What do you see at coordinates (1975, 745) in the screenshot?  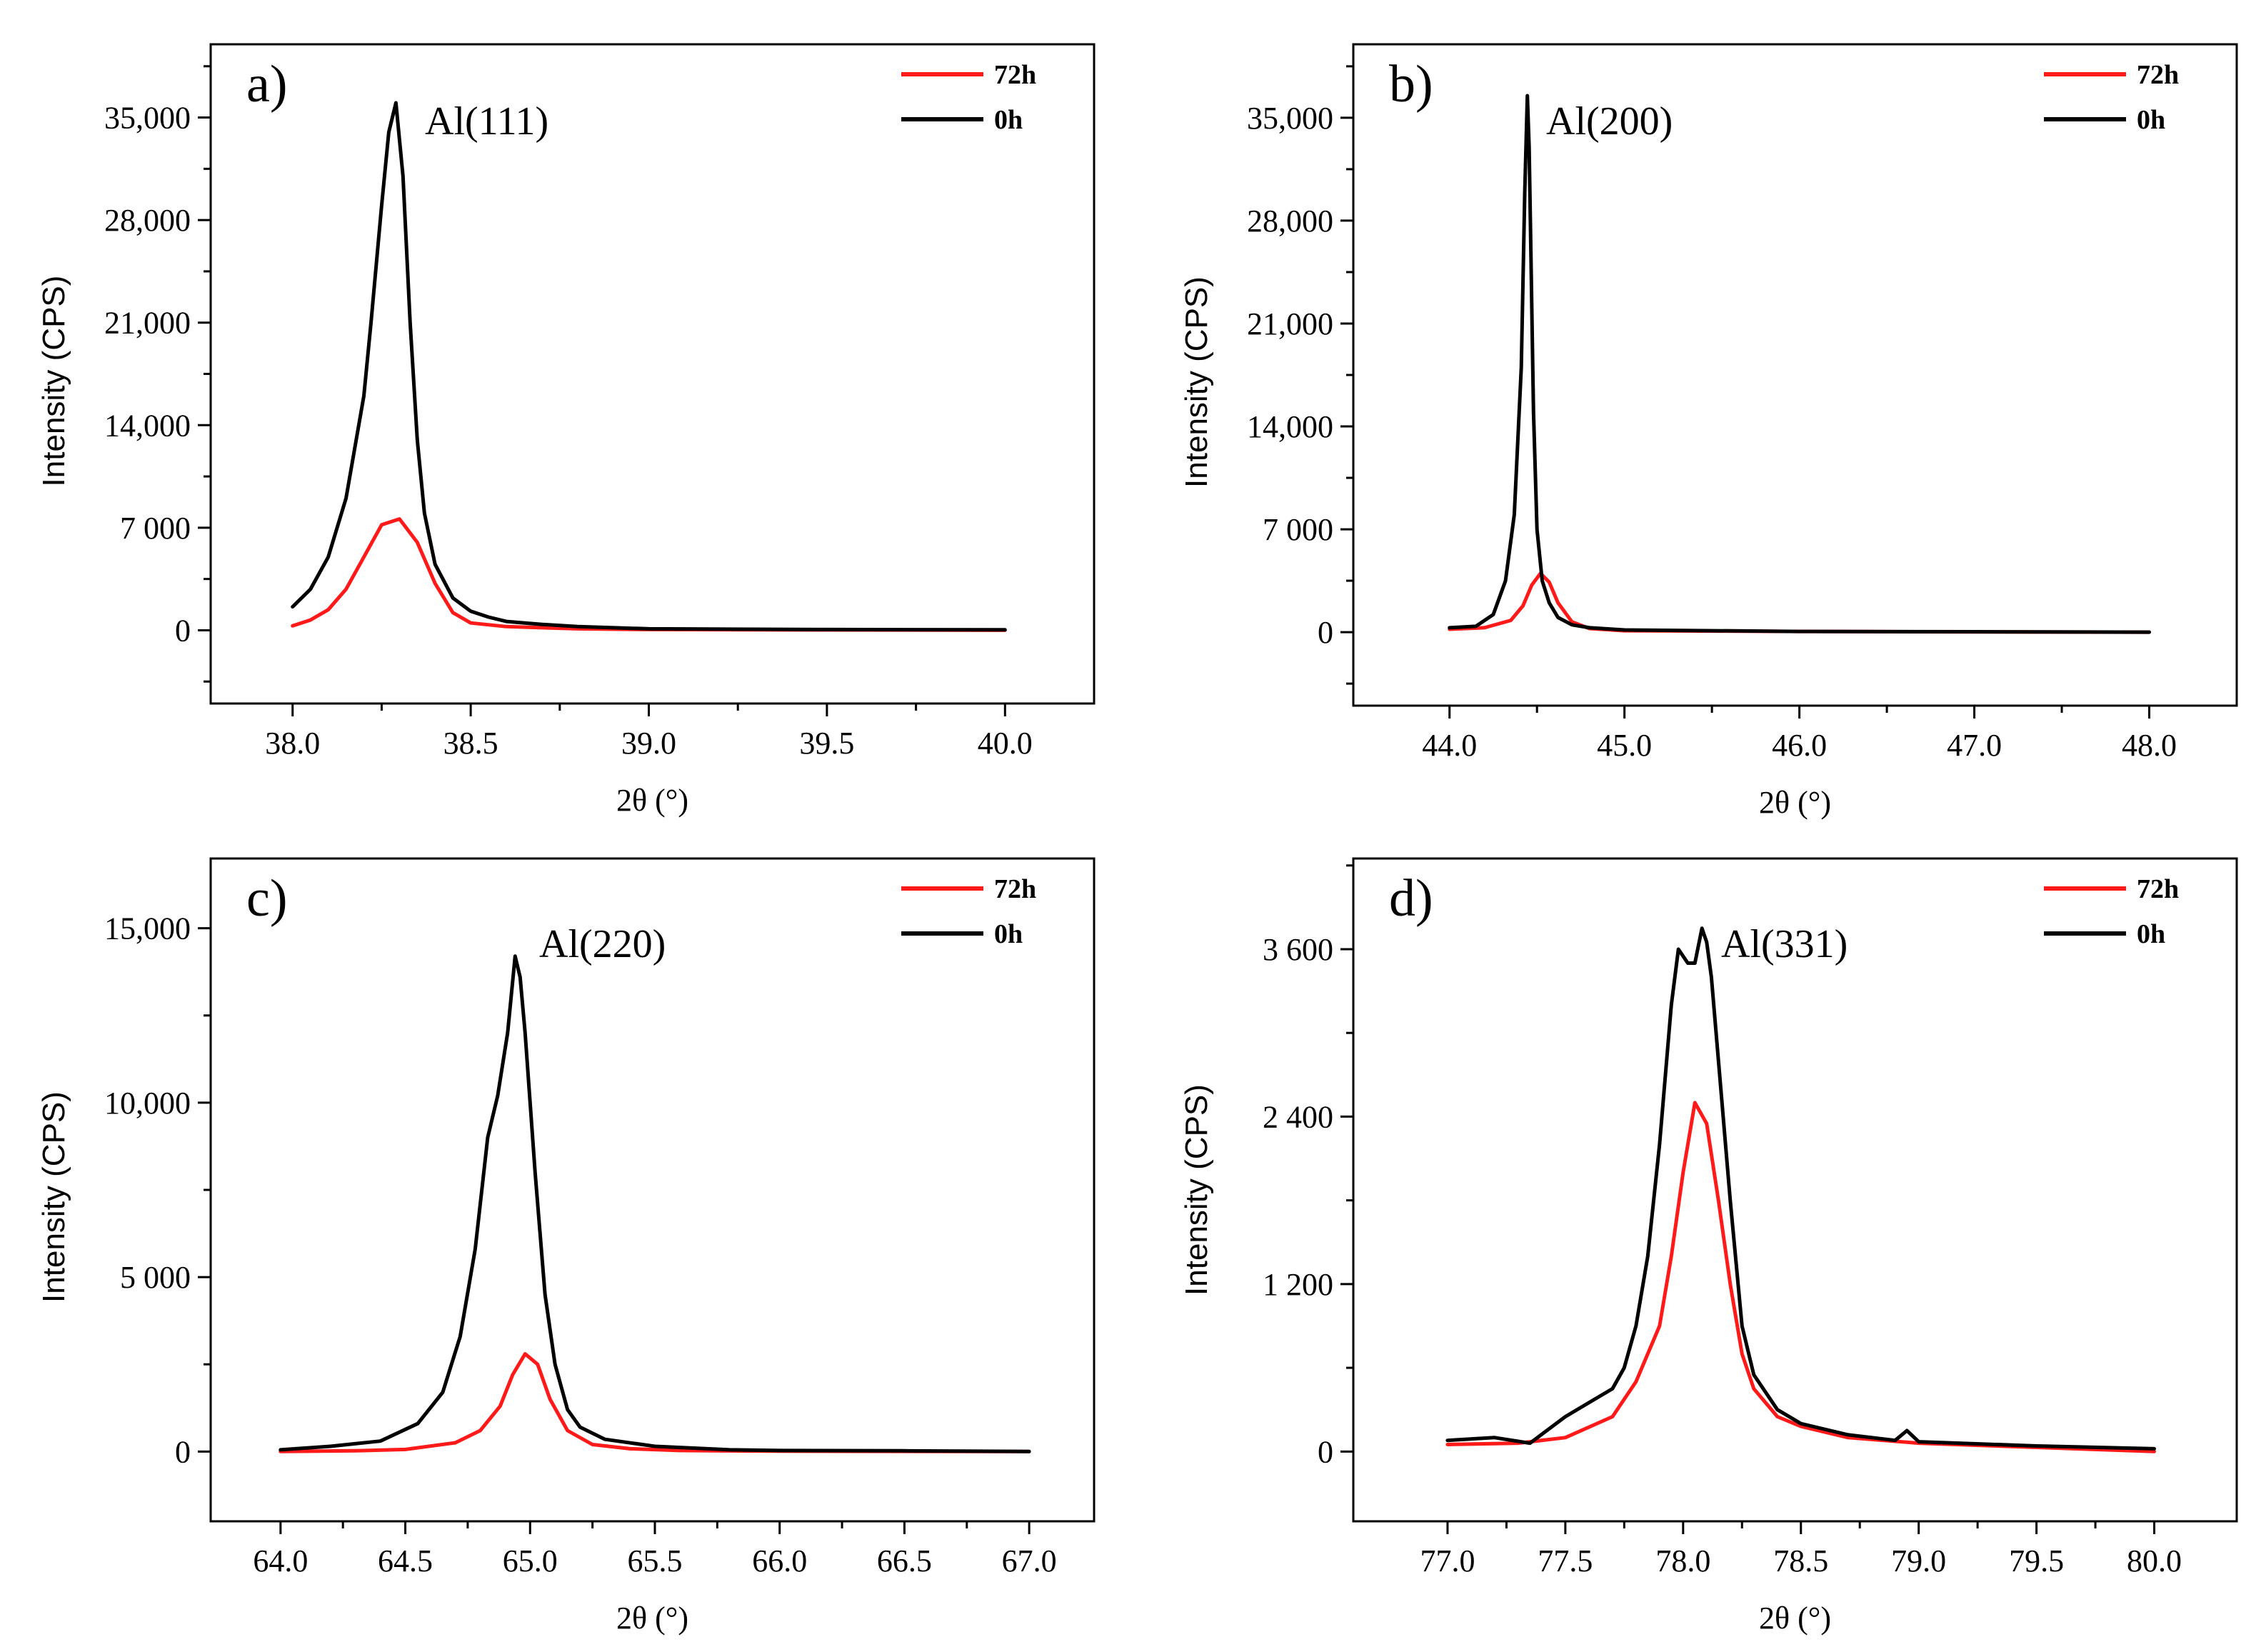 I see `x-tick-label: 47.0` at bounding box center [1975, 745].